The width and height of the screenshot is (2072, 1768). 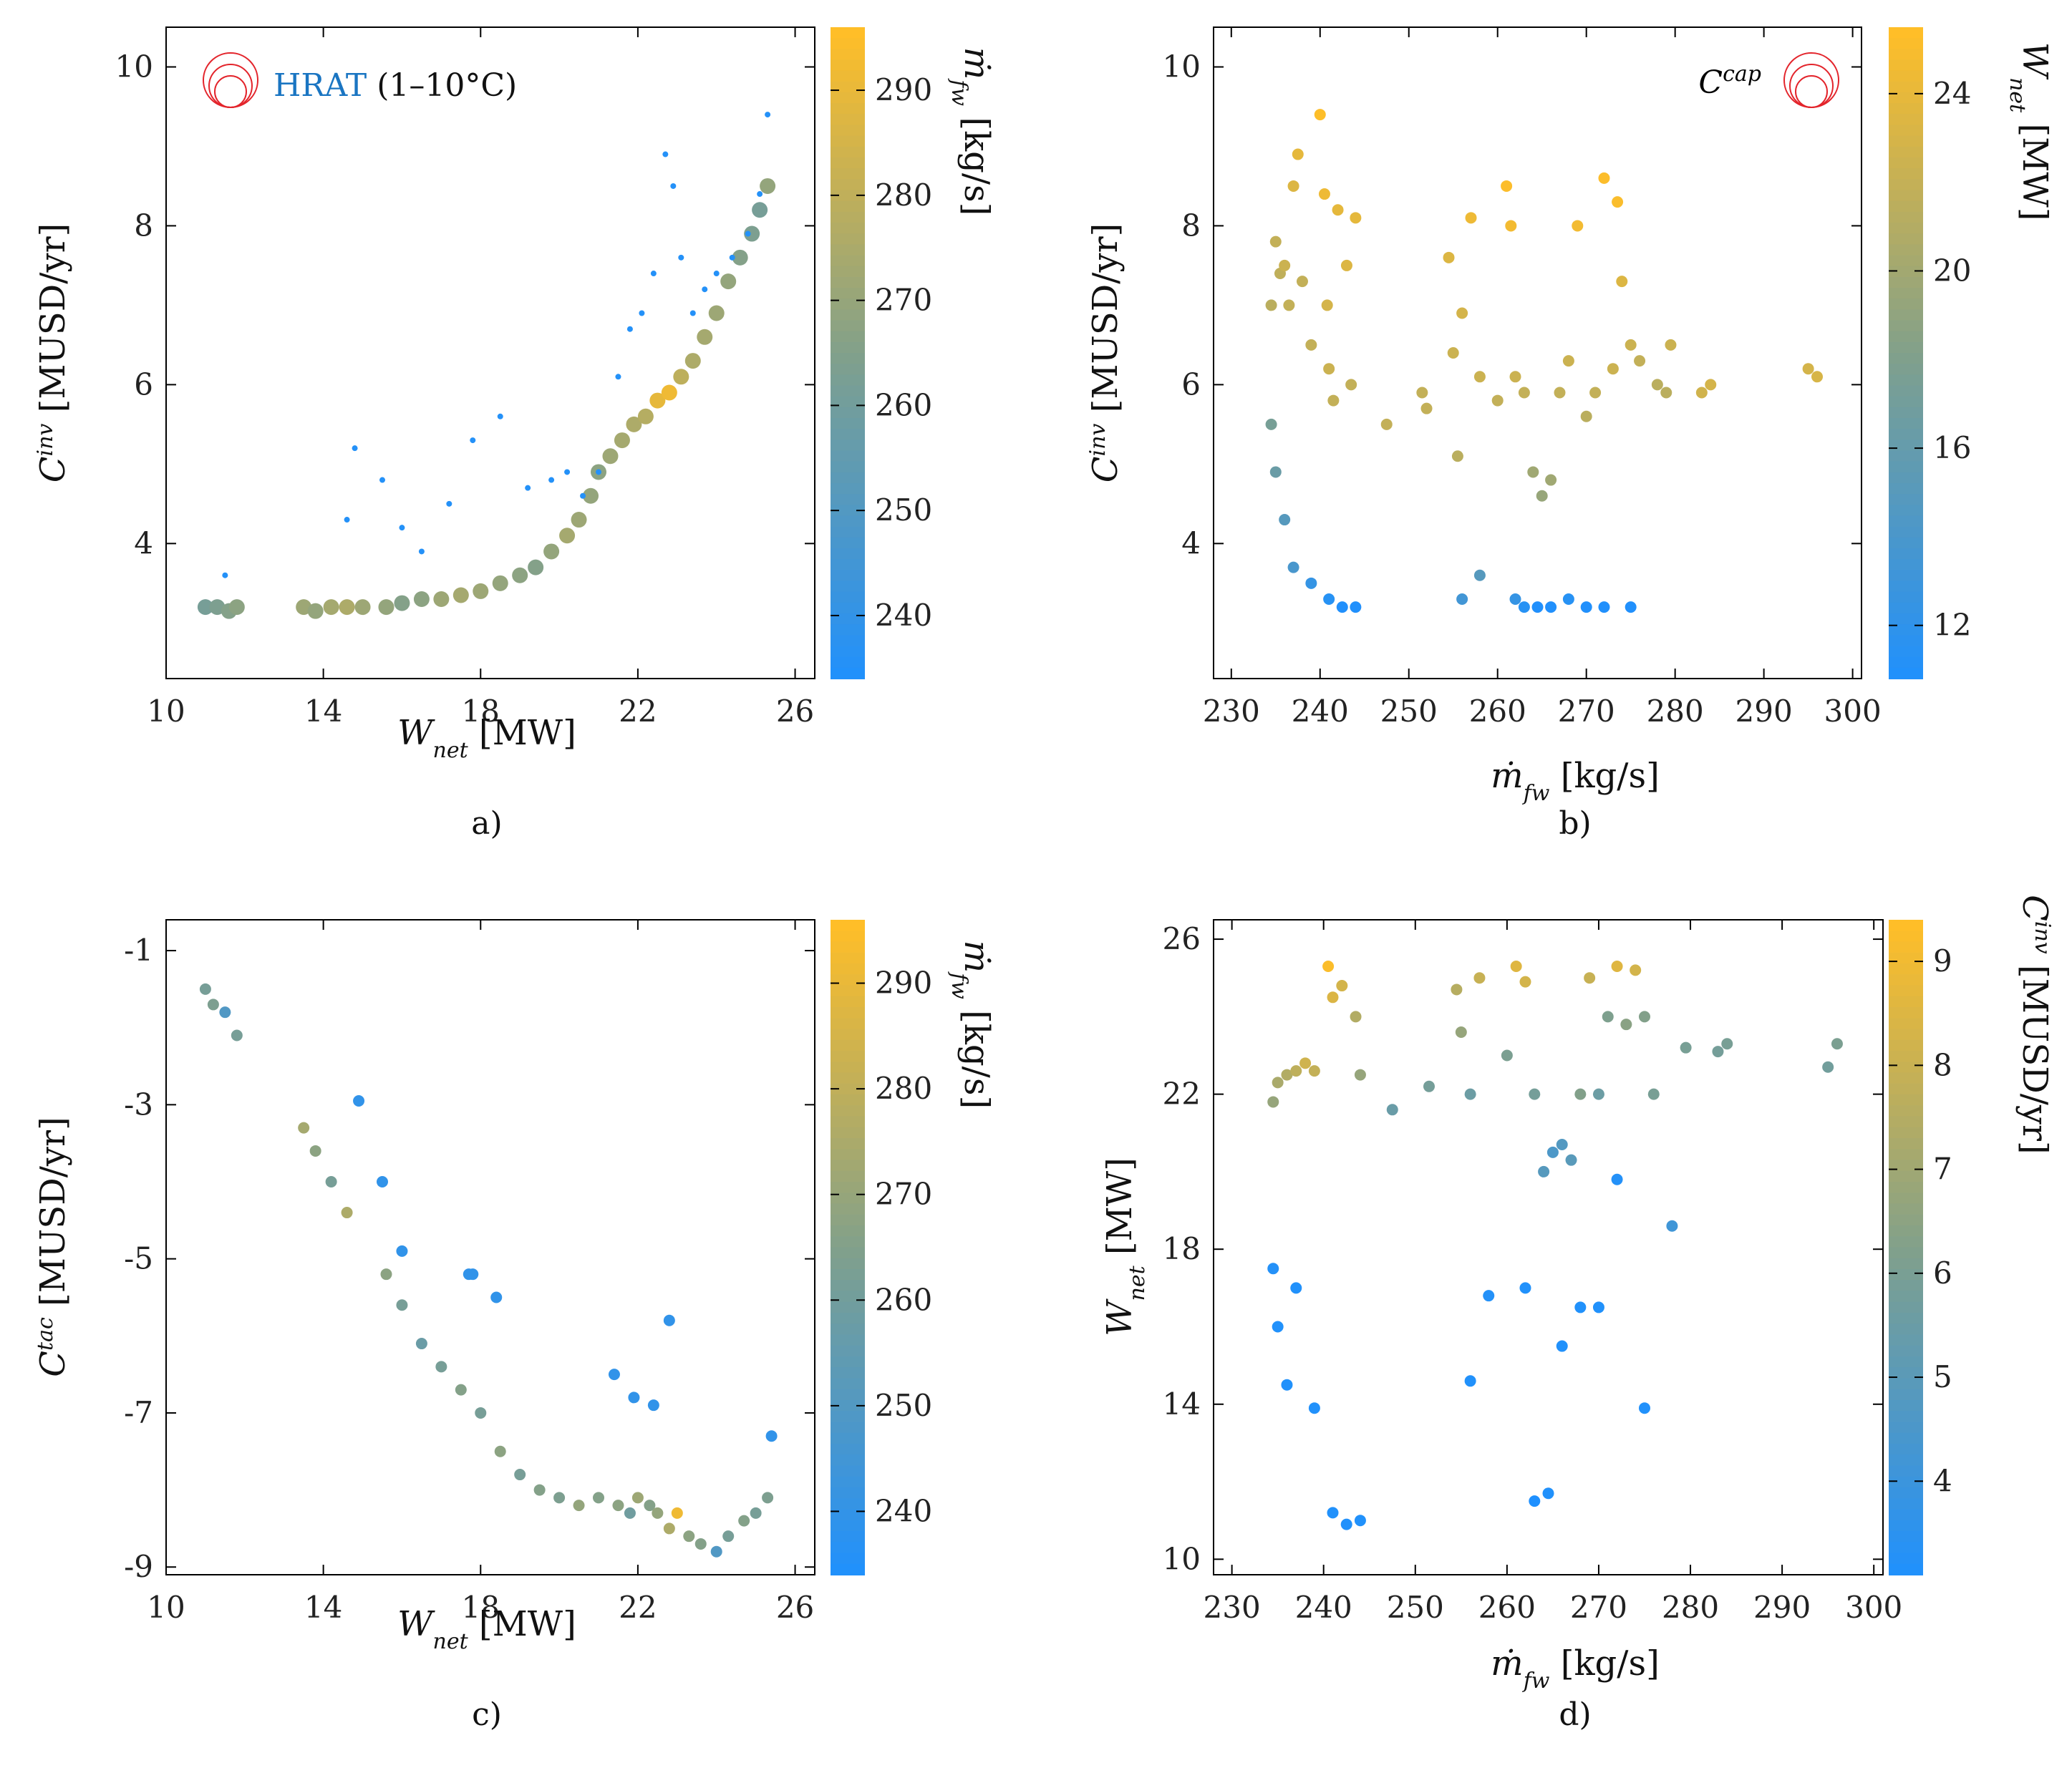 I want to click on colorbar-tick-label-d: 9, so click(x=1942, y=960).